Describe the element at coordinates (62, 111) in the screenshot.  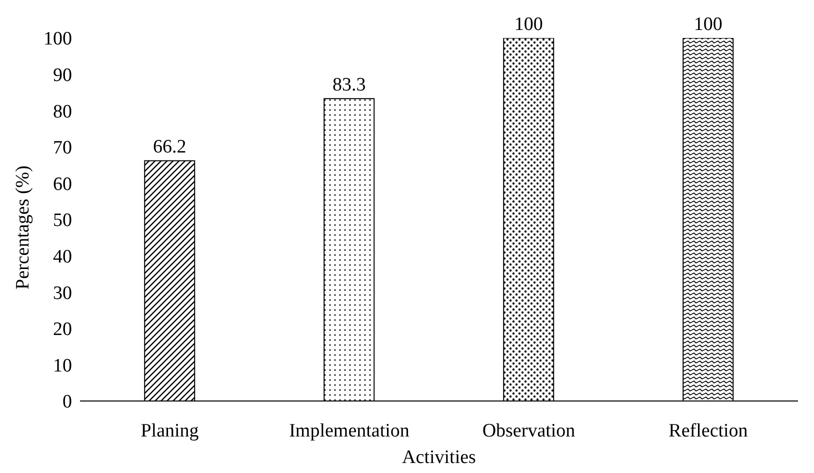
I see `y-tick-label: 80` at that location.